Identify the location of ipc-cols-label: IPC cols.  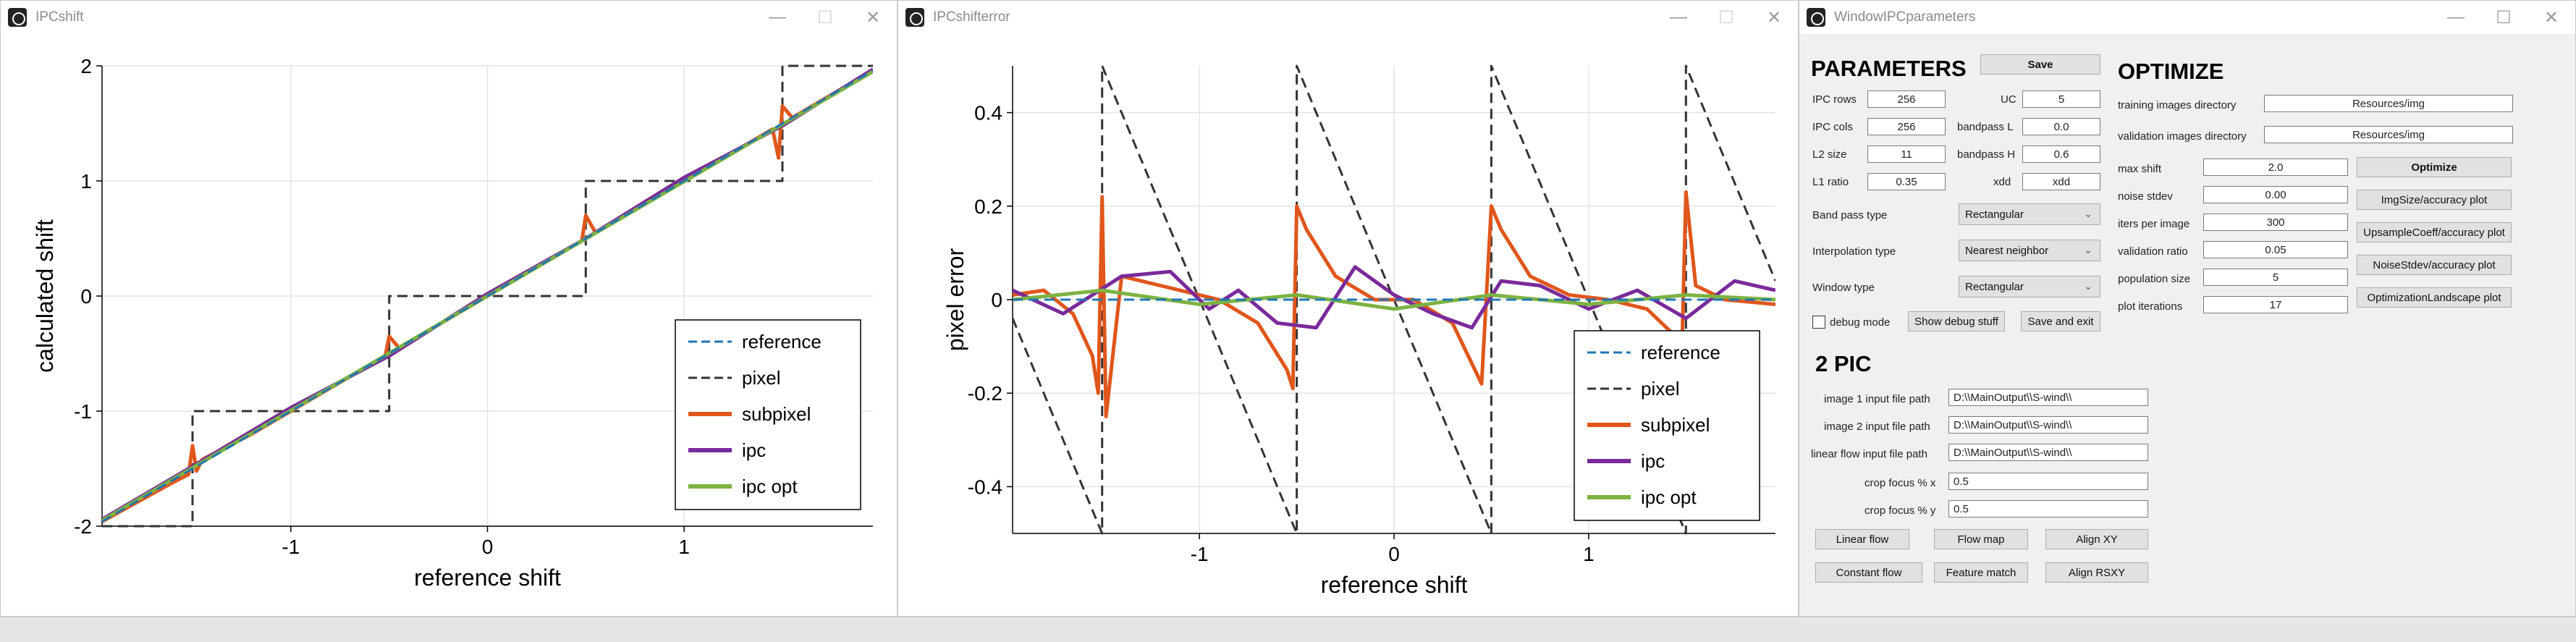
(1833, 127).